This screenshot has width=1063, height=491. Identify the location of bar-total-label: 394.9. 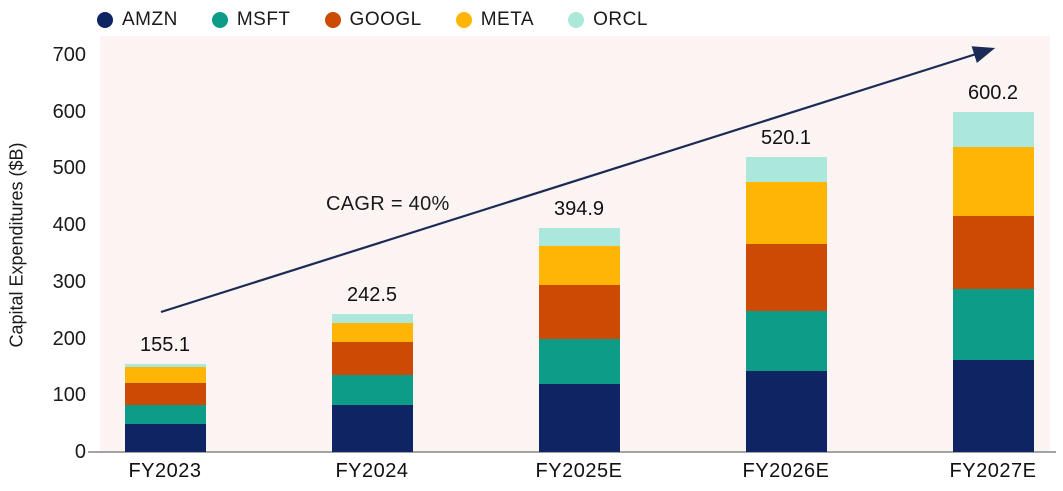
(579, 209).